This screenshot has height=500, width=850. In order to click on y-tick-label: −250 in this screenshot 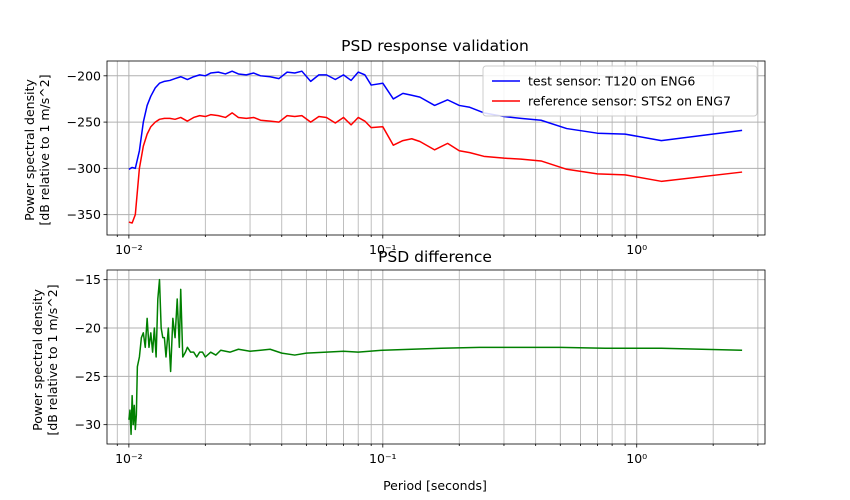, I will do `click(84, 122)`.